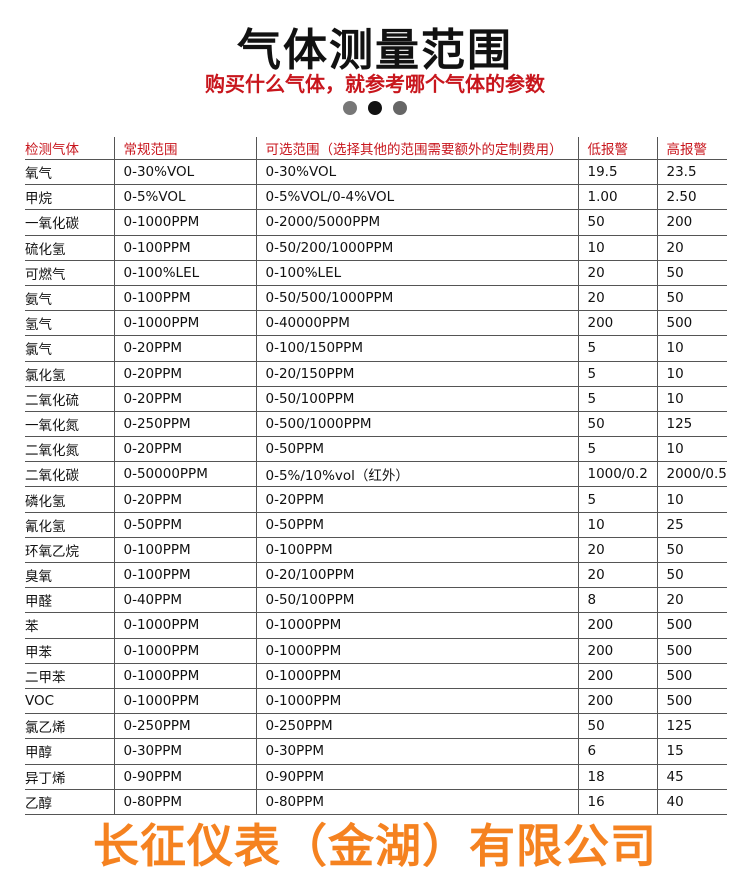 The image size is (750, 876). I want to click on table-row: 硫化氢 0-100PPM 0-50/200/1000PPM 10 20, so click(376, 248).